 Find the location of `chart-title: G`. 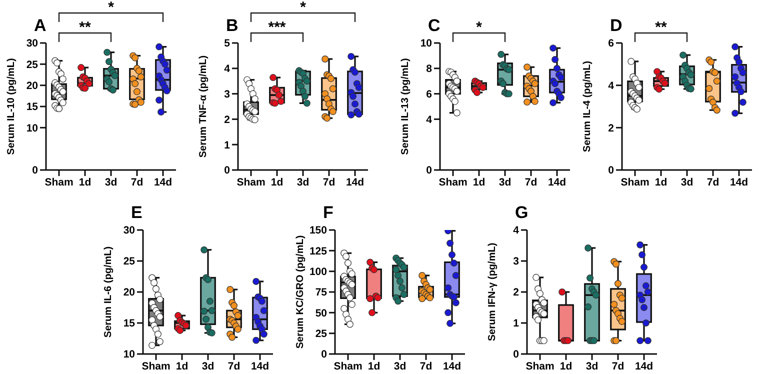

chart-title: G is located at coordinates (521, 212).